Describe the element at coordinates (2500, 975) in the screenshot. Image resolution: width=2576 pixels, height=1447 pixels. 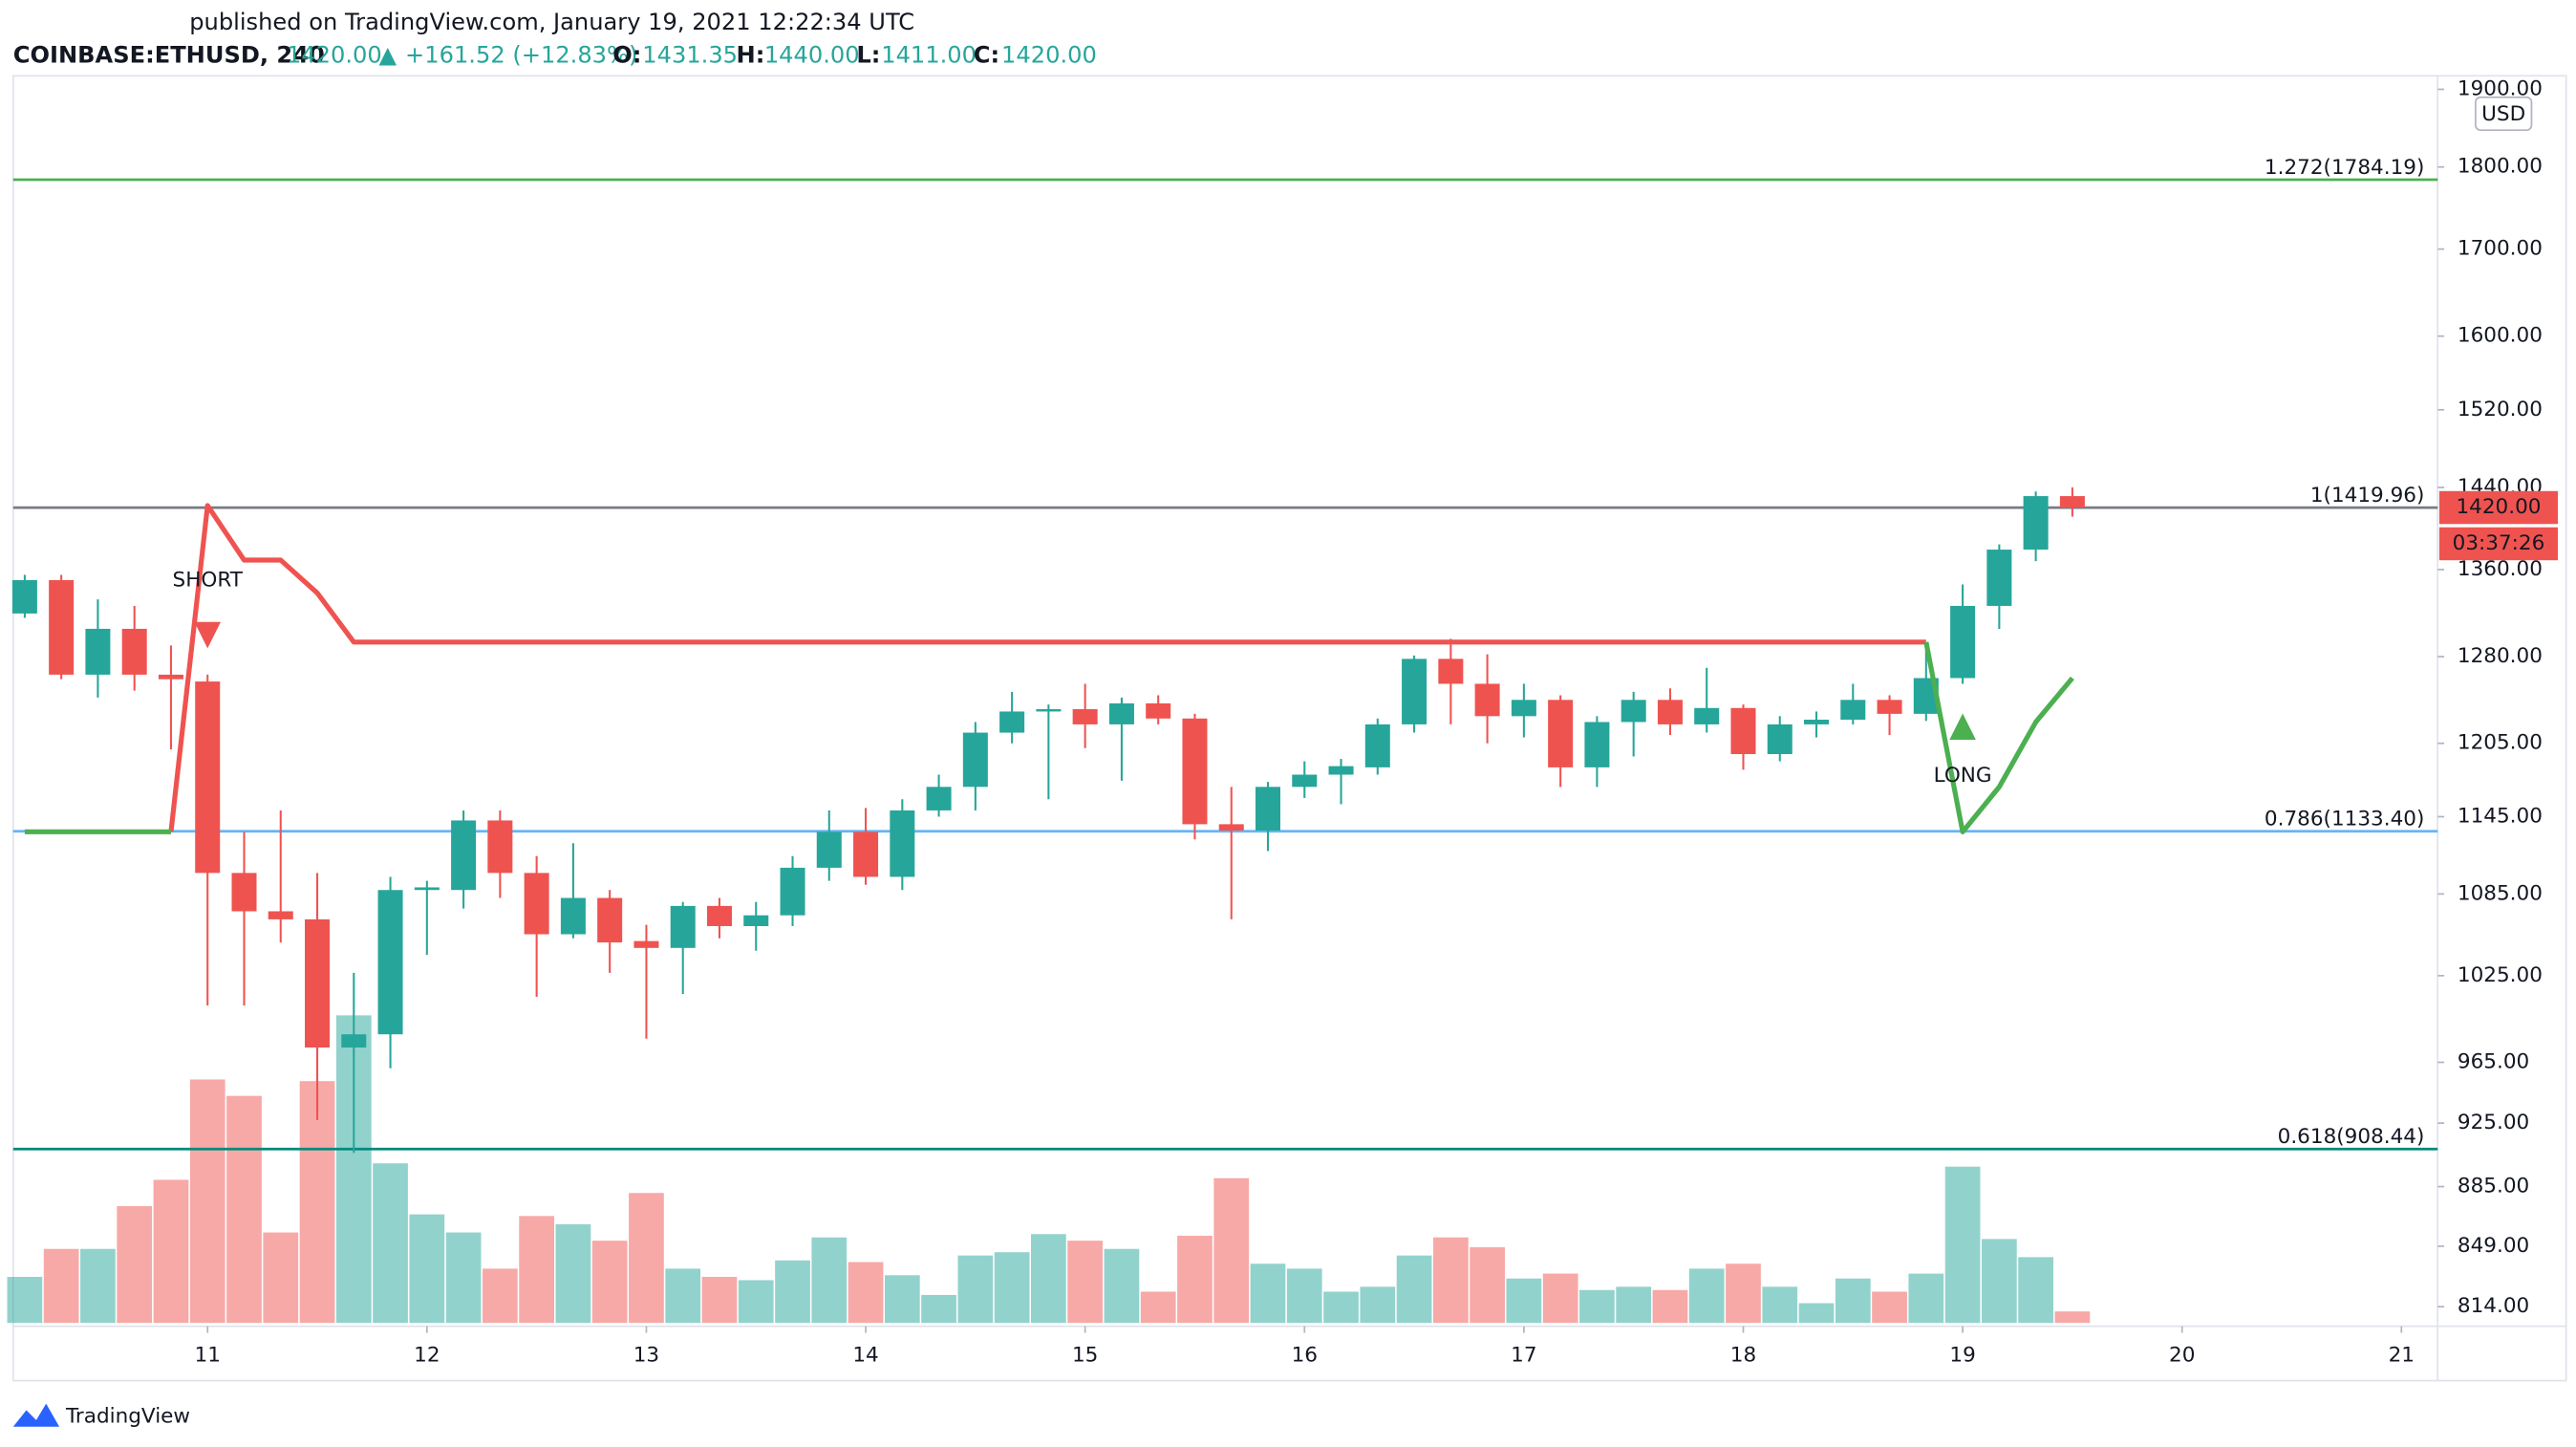
I see `y-tick-label: 1025.00` at that location.